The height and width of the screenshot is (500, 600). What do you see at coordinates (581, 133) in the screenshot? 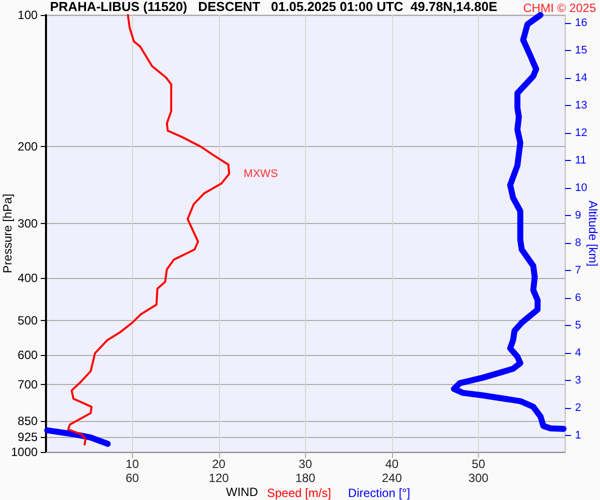
I see `y2-tick-label: 12` at bounding box center [581, 133].